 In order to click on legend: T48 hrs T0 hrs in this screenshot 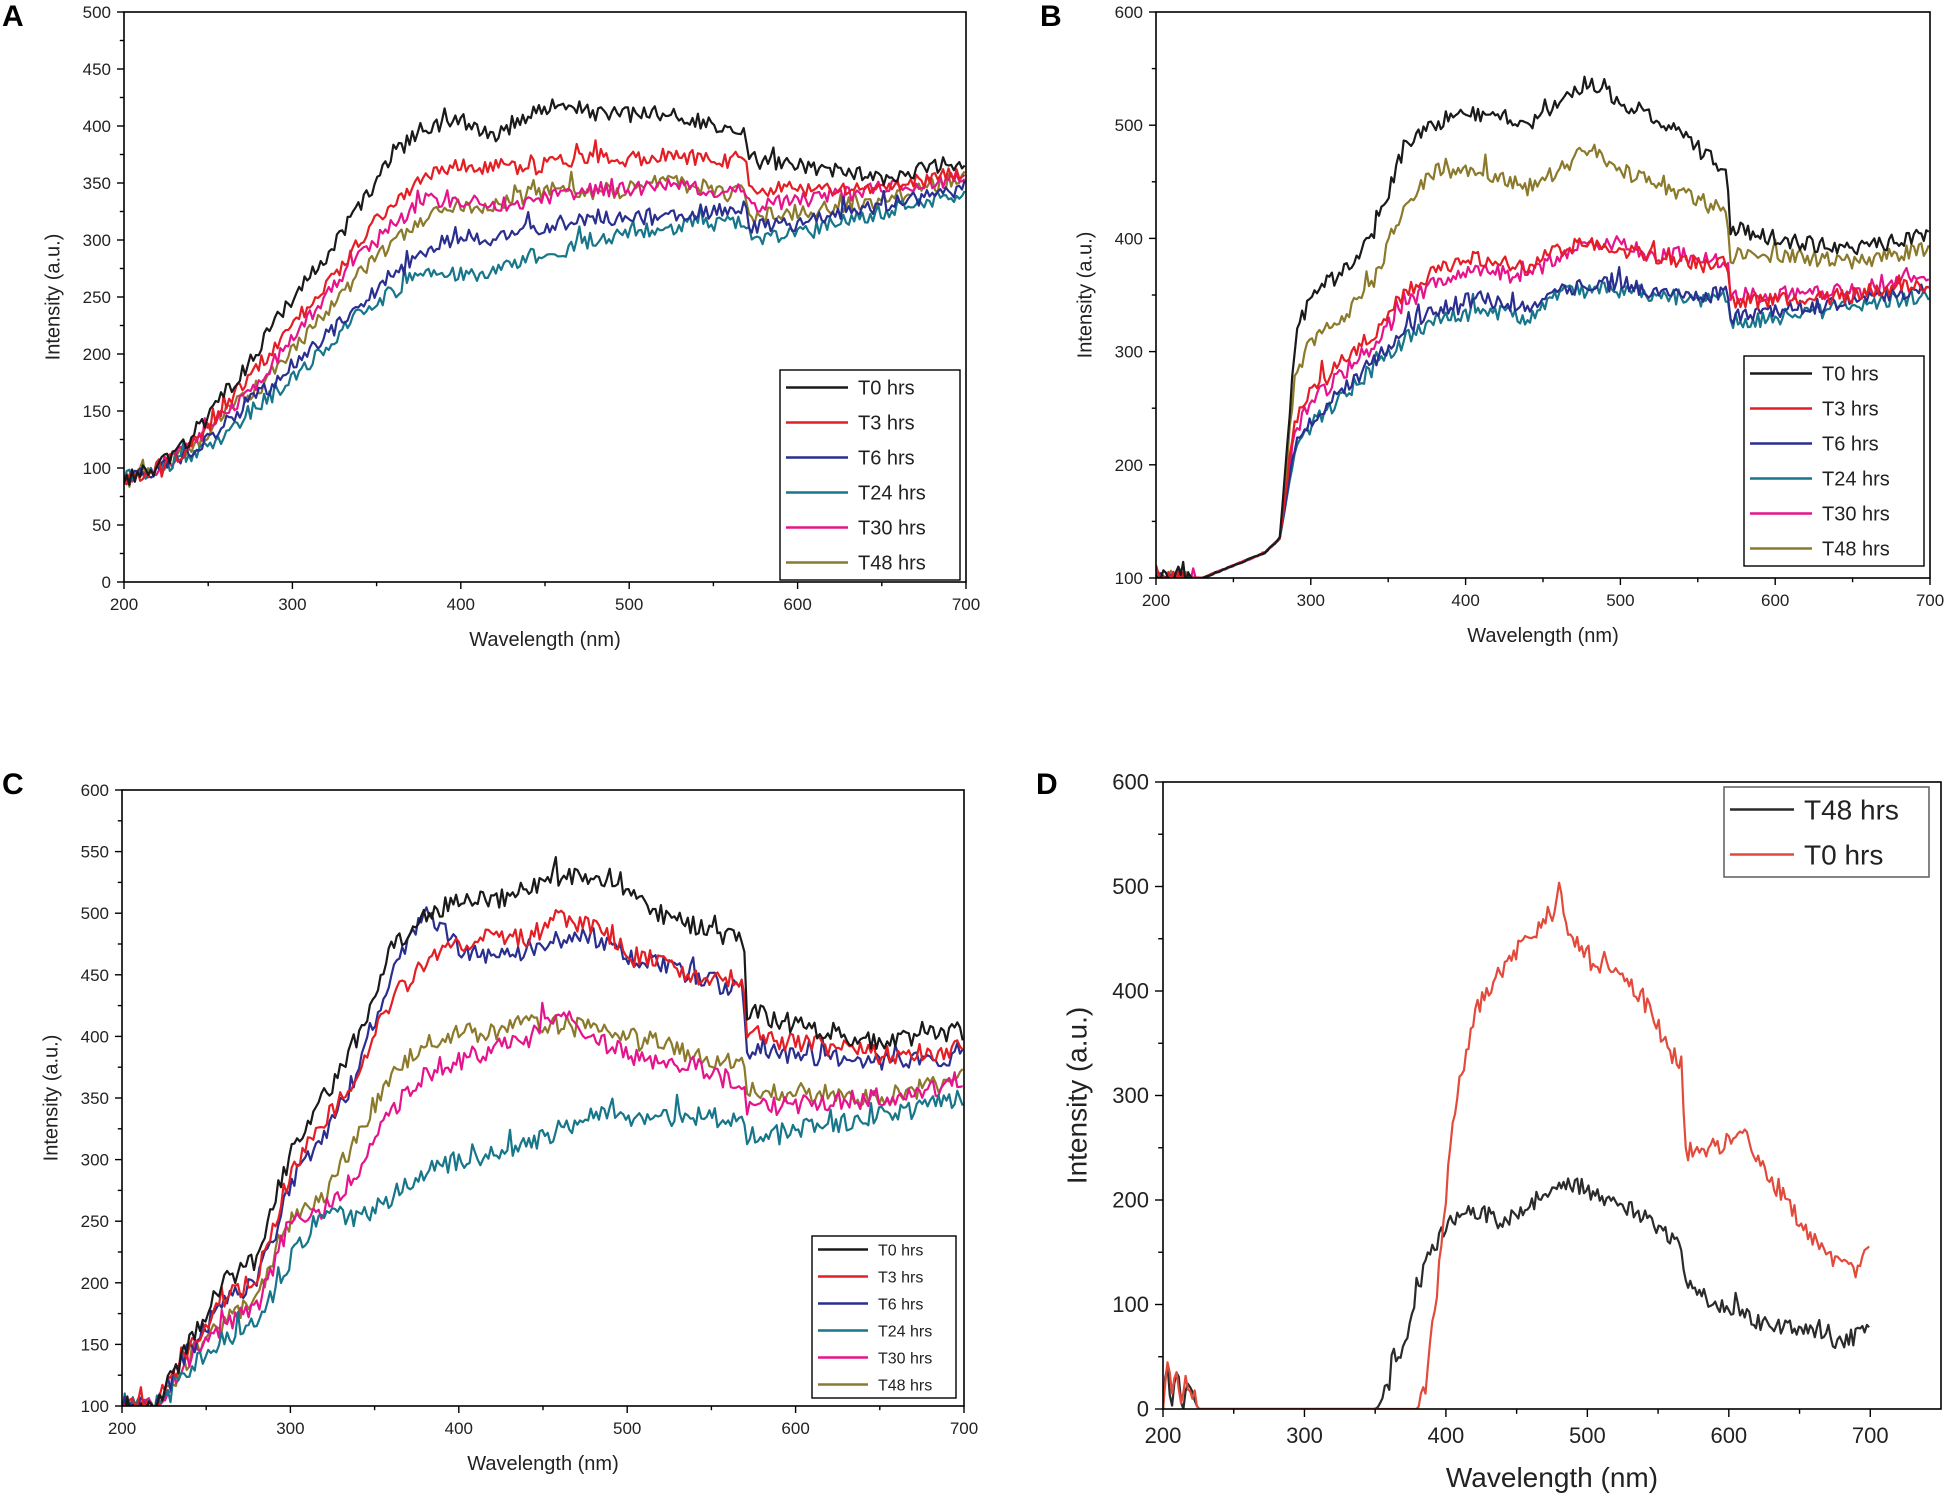, I will do `click(1826, 832)`.